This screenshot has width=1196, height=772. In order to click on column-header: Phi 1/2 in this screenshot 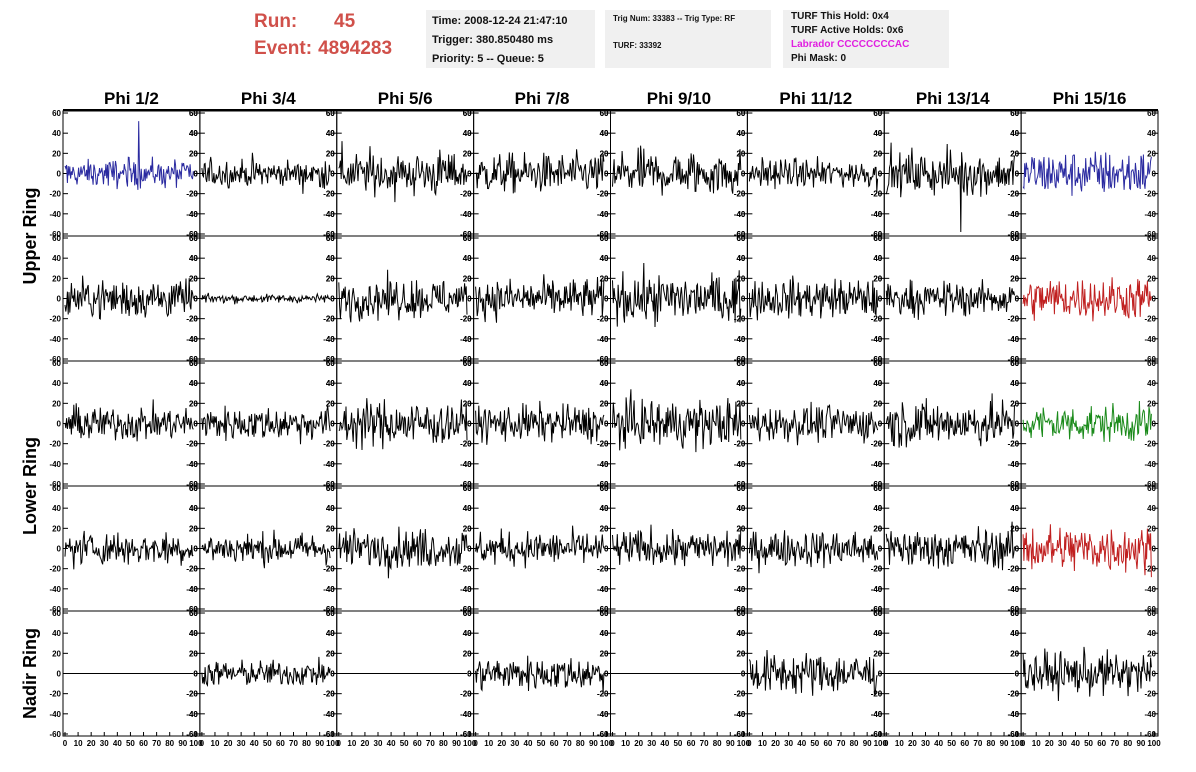, I will do `click(131, 98)`.